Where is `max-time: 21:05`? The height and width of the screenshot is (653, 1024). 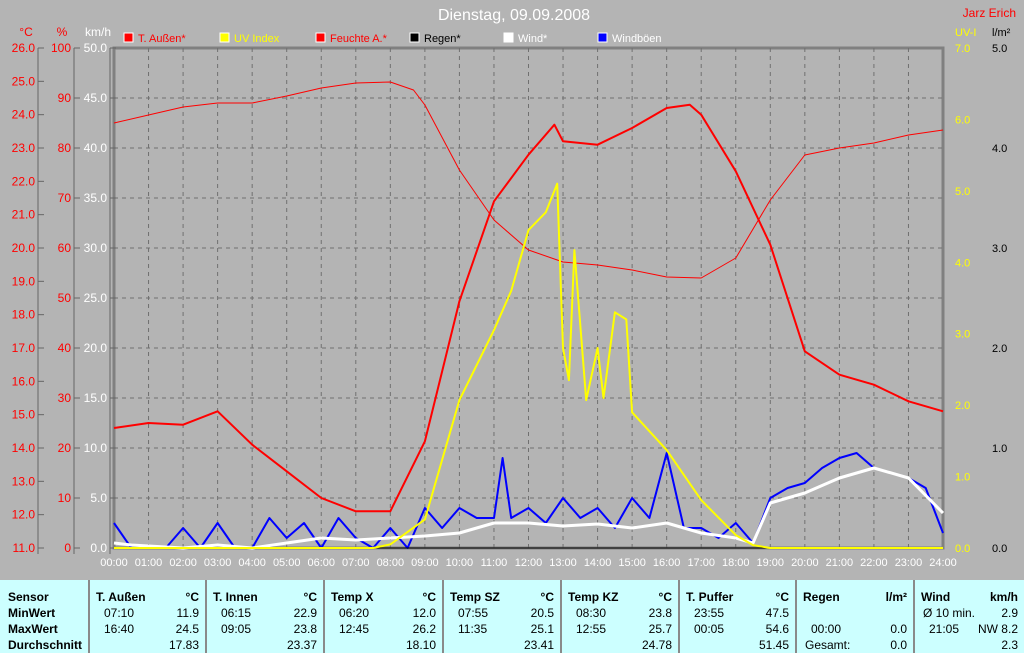
max-time: 21:05 is located at coordinates (944, 629).